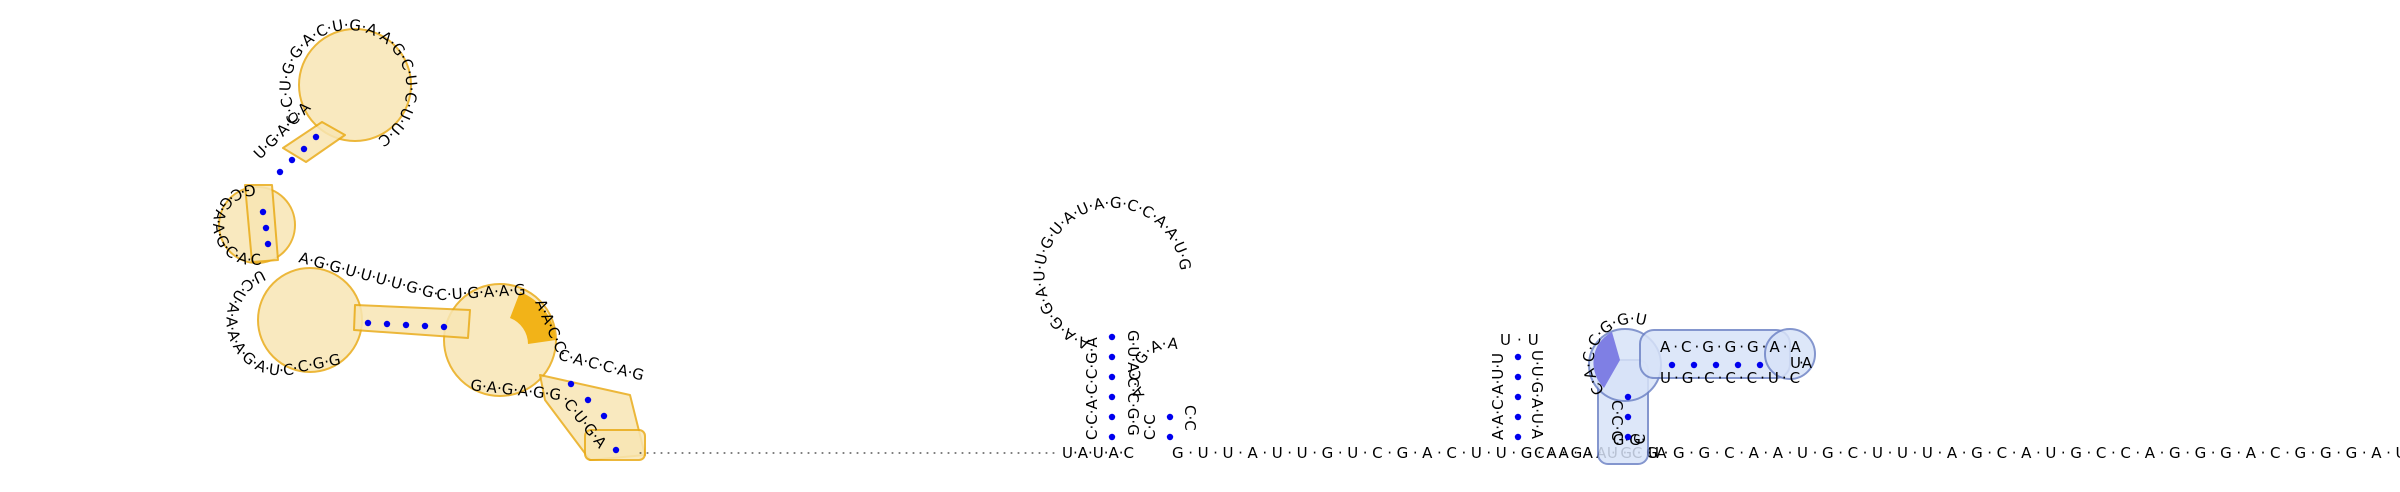 This screenshot has width=2400, height=492. Describe the element at coordinates (1801, 363) in the screenshot. I see `pk-tail: U·A` at that location.